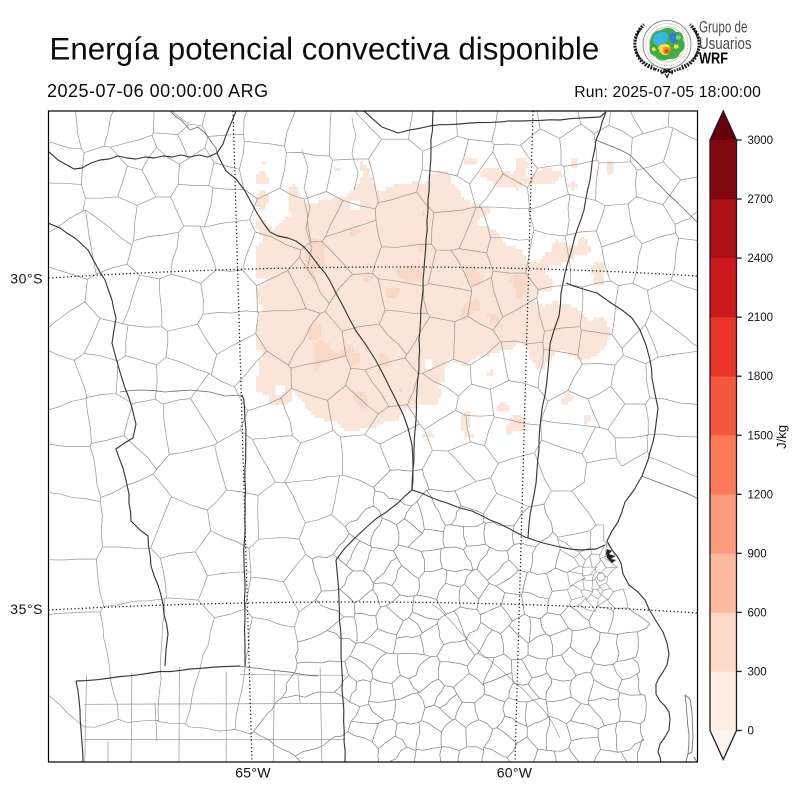 This screenshot has width=800, height=800. What do you see at coordinates (751, 732) in the screenshot?
I see `svg-text: 0` at bounding box center [751, 732].